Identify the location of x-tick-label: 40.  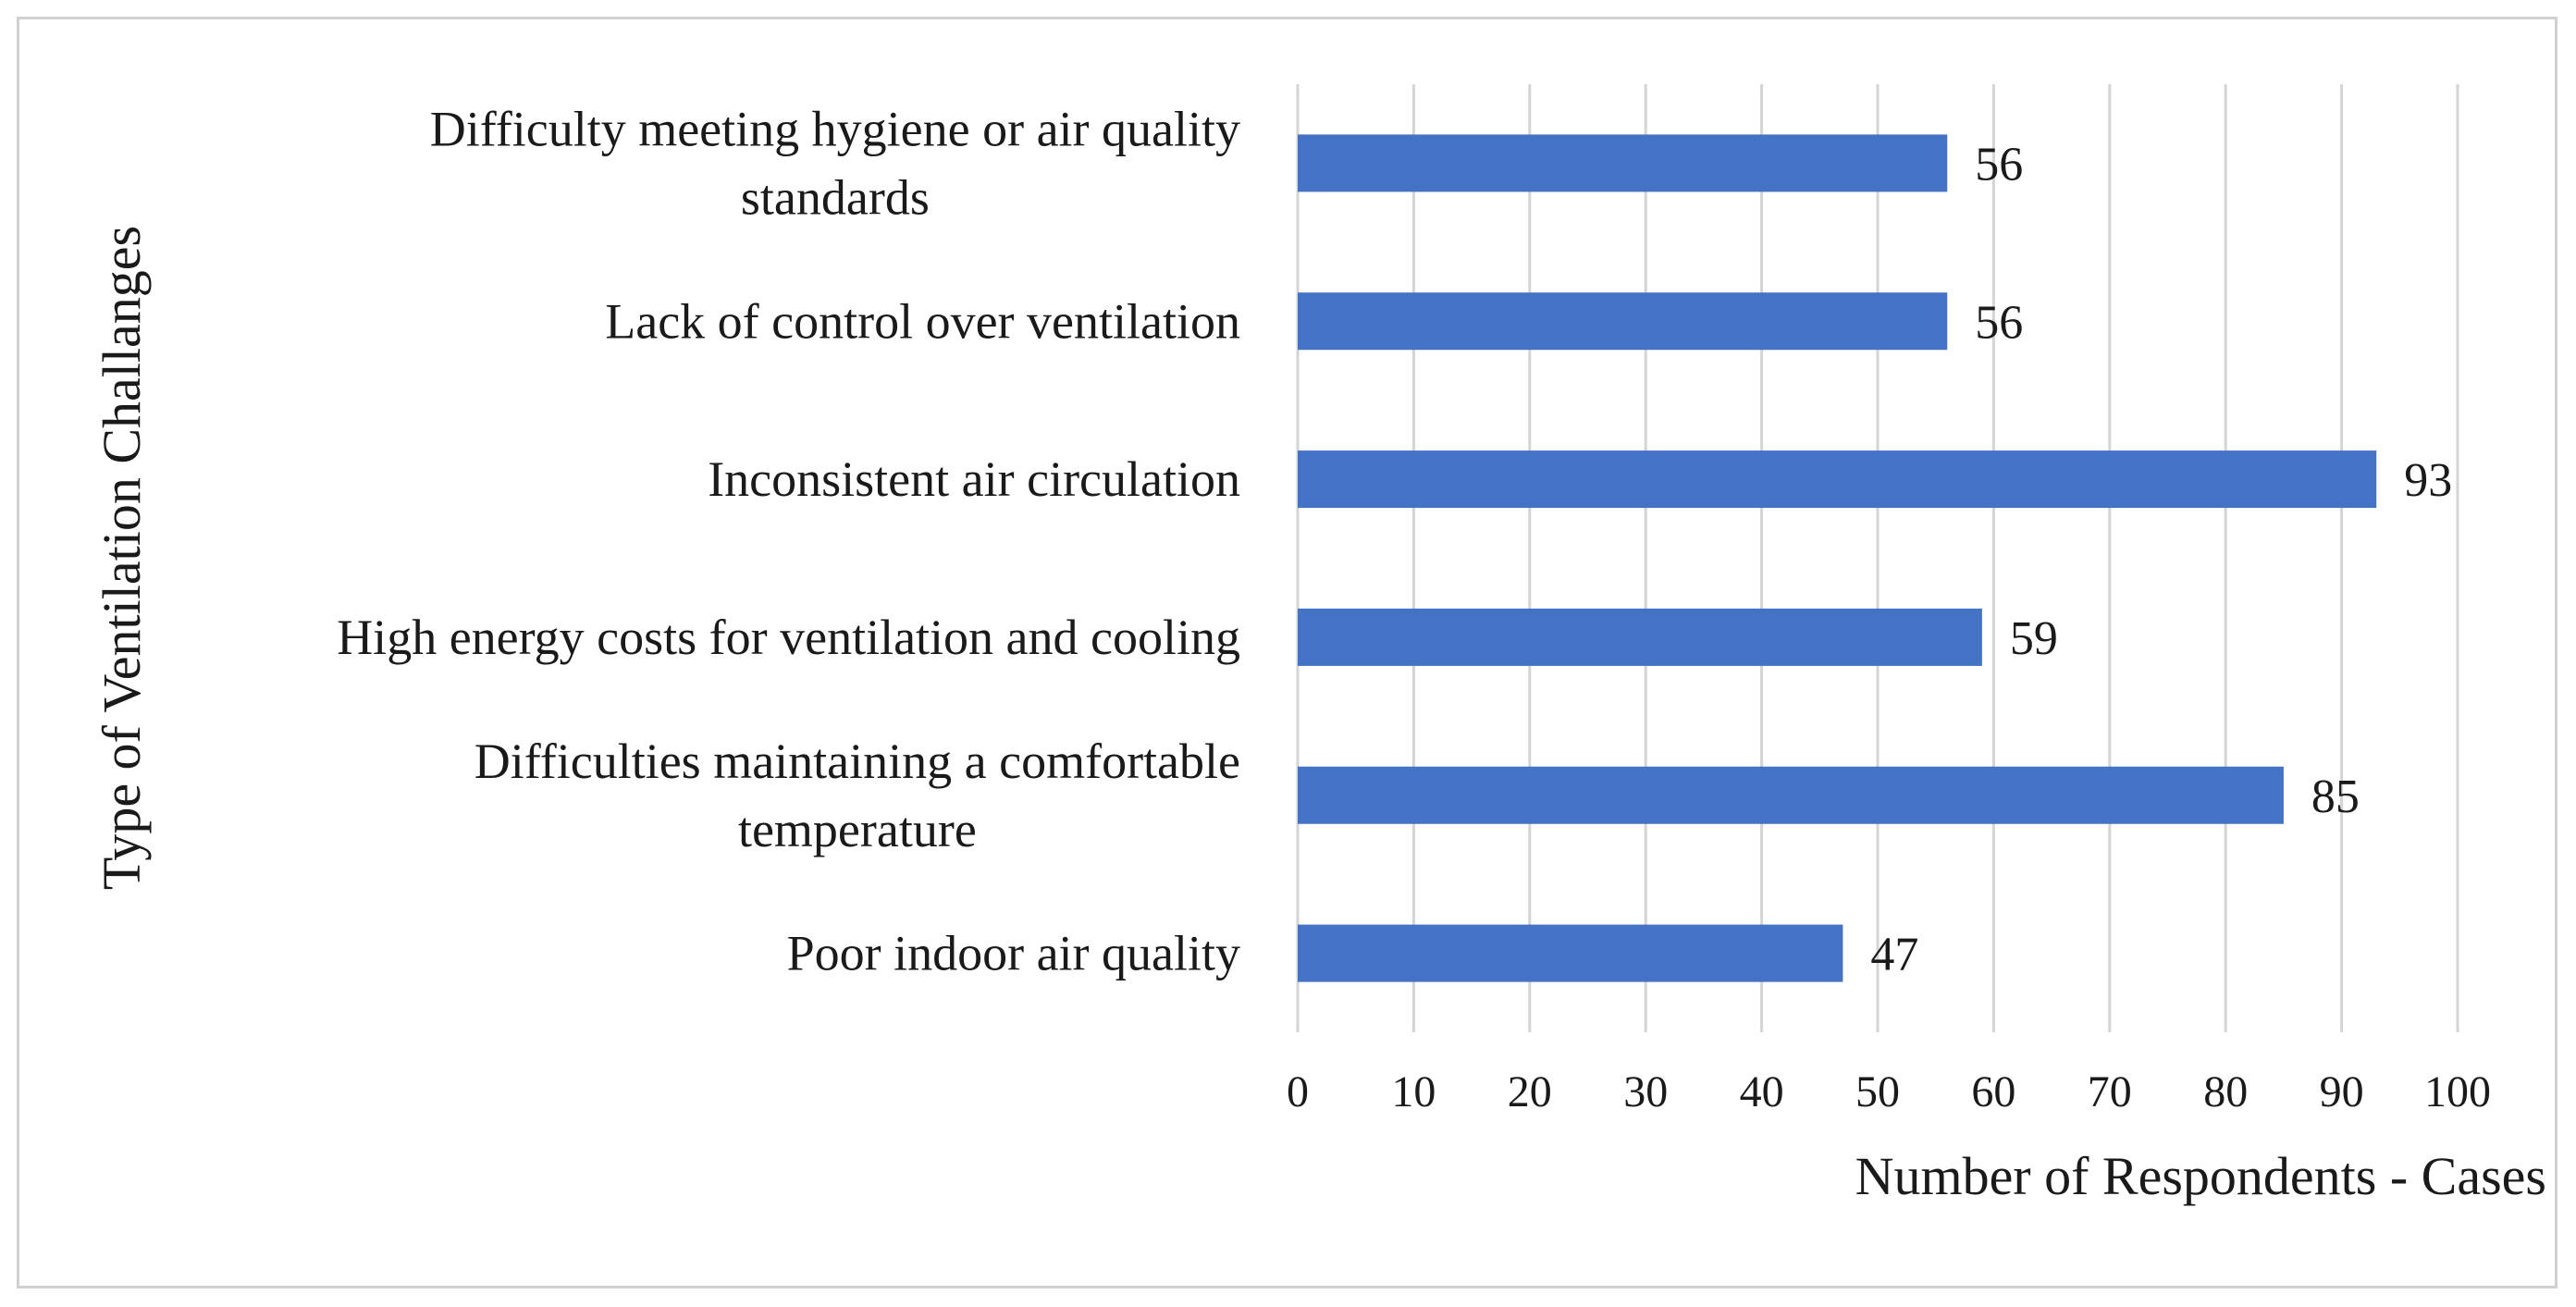
(1762, 1091).